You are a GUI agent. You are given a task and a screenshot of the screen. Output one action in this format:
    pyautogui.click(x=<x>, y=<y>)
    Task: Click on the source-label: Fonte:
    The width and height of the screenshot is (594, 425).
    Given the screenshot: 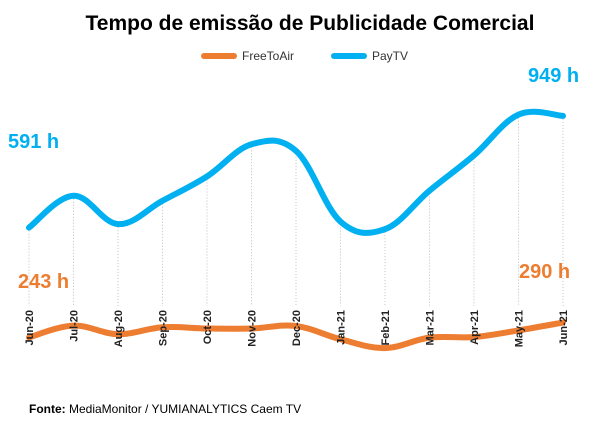 What is the action you would take?
    pyautogui.click(x=47, y=409)
    